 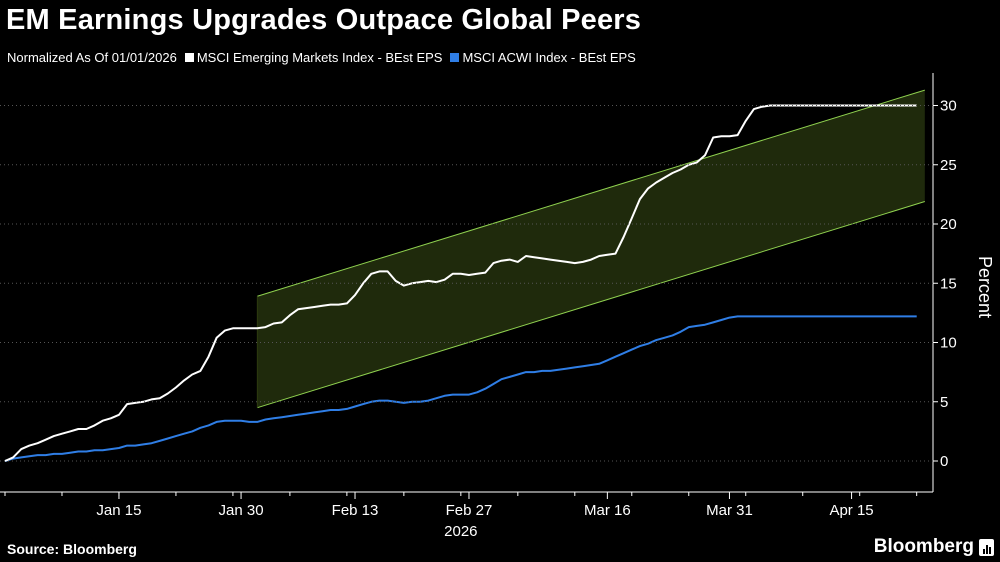 I want to click on legend-label-em: MSCI Emerging Markets Index - BEst EPS, so click(x=319, y=57).